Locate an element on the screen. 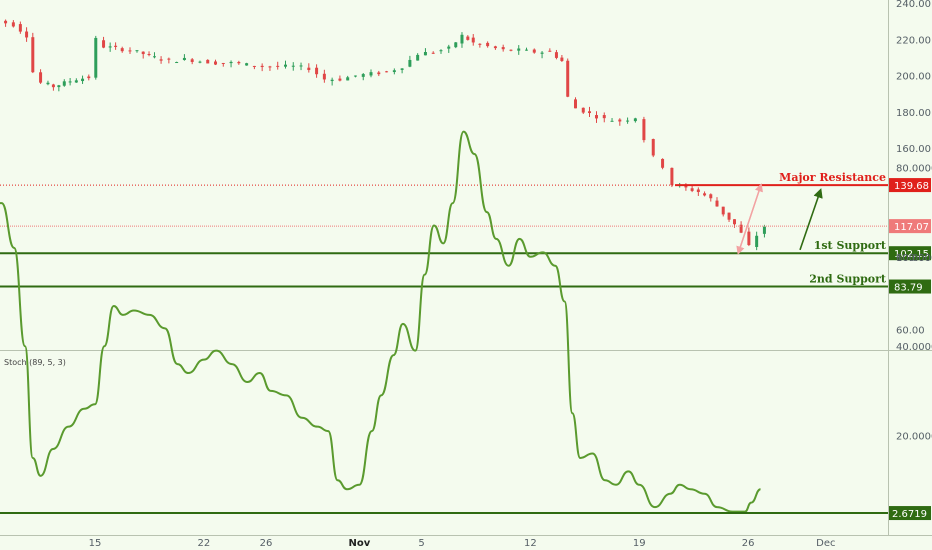  support-label: 1st Support is located at coordinates (850, 245).